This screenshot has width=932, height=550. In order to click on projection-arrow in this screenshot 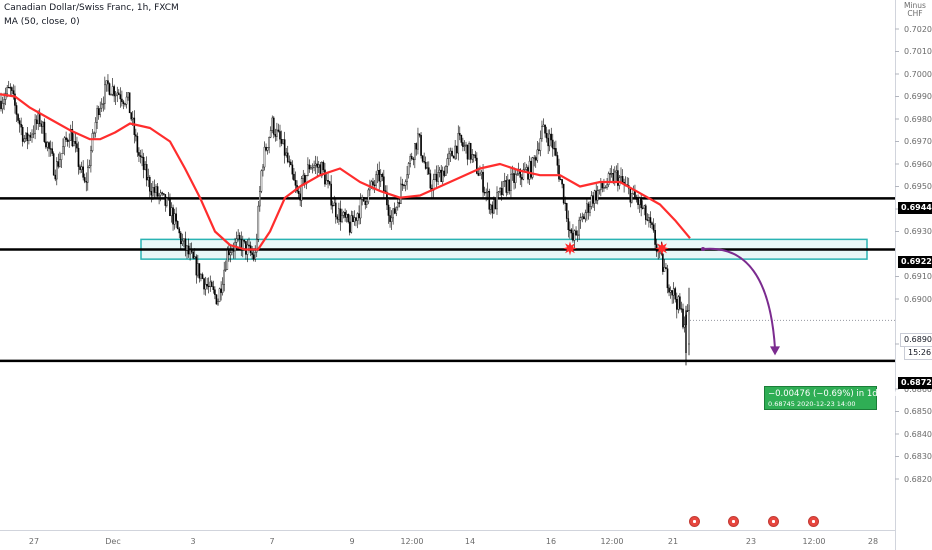, I will do `click(739, 298)`.